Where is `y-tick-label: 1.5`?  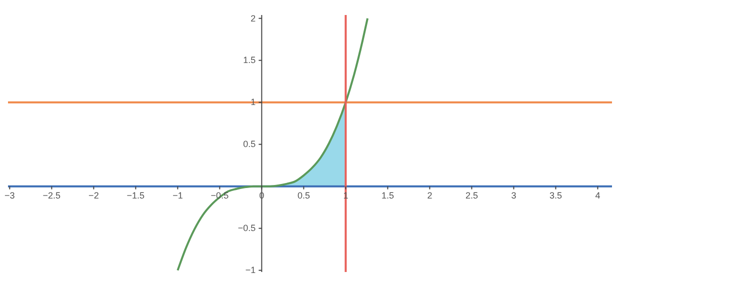
y-tick-label: 1.5 is located at coordinates (249, 60).